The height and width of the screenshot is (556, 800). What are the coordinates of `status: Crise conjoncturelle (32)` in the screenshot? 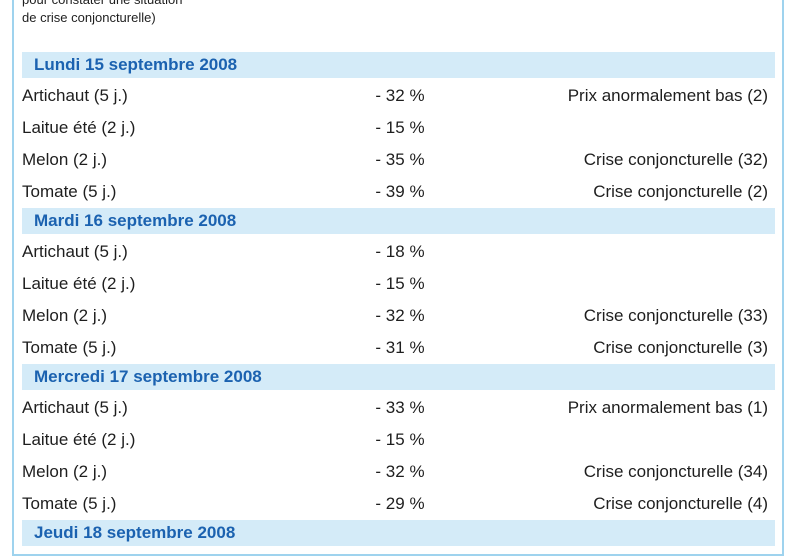 It's located at (675, 159).